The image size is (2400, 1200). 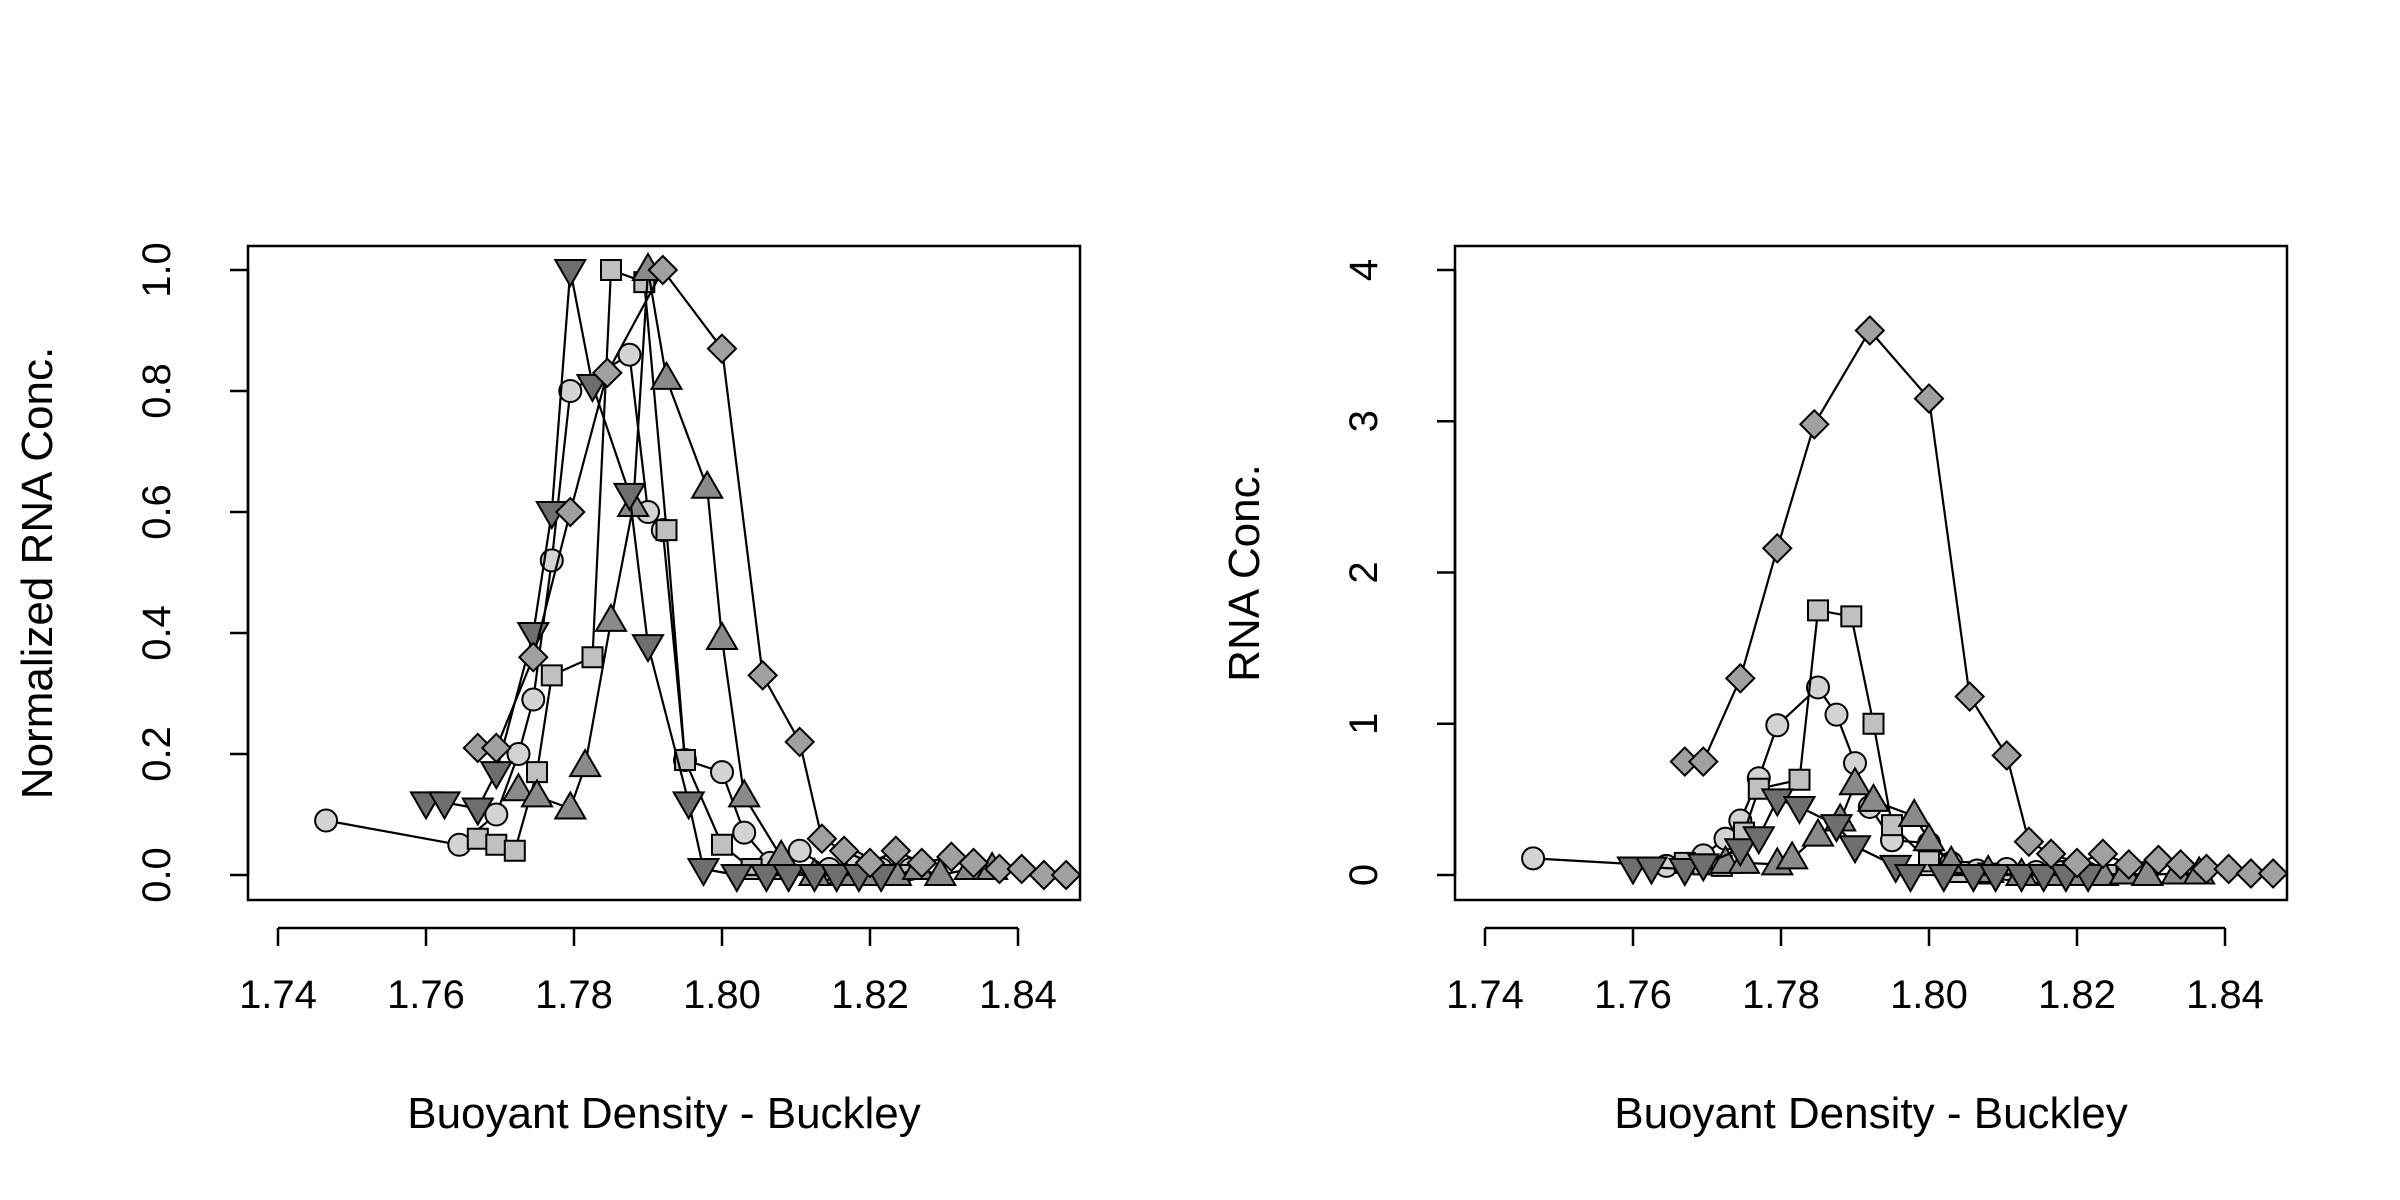 I want to click on y-tick-label: 1.0, so click(x=157, y=270).